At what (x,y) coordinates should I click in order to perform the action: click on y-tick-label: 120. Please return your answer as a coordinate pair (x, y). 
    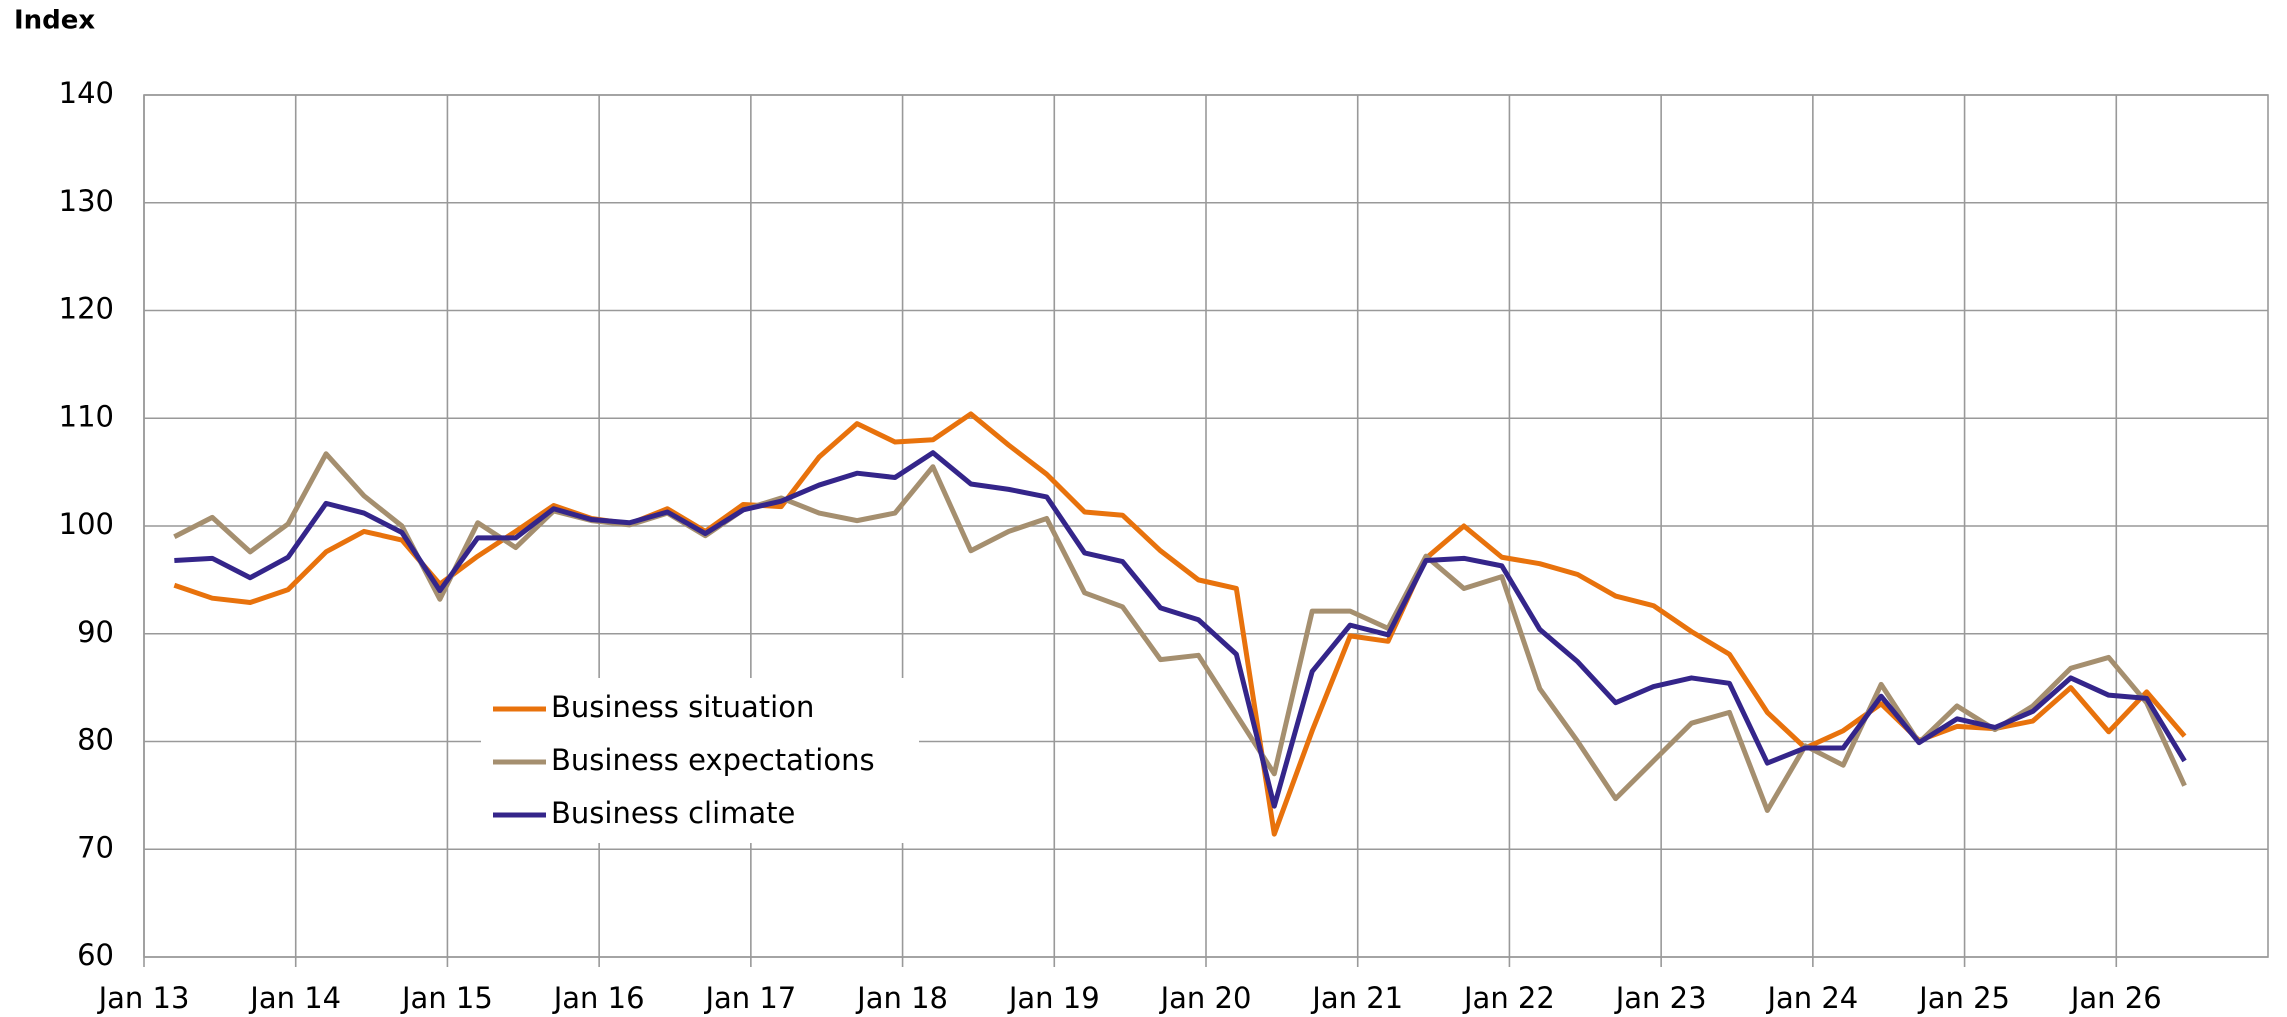
    Looking at the image, I should click on (86, 309).